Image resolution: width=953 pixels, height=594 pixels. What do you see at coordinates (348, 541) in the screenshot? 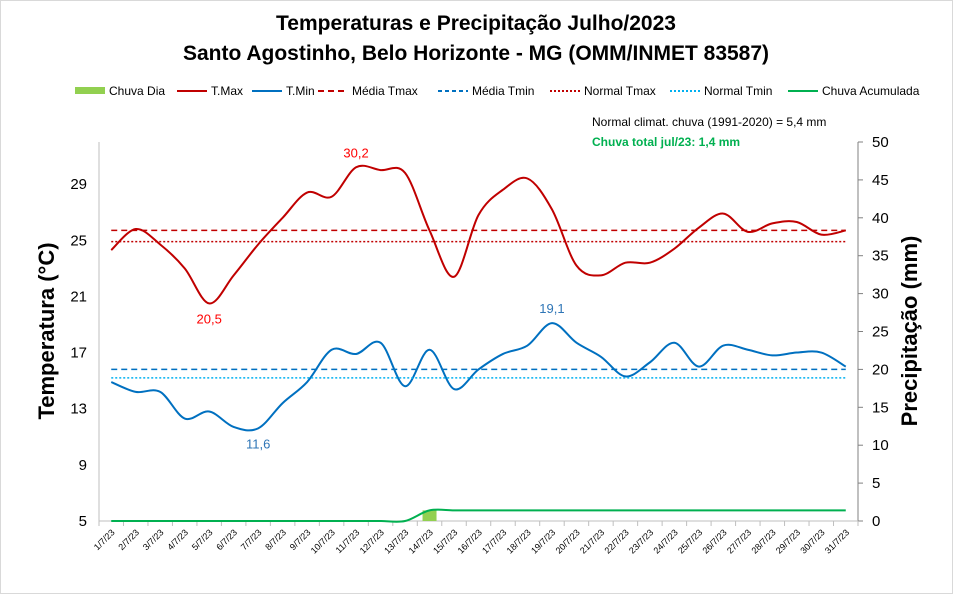
I see `x-tick-label: 11/7/23` at bounding box center [348, 541].